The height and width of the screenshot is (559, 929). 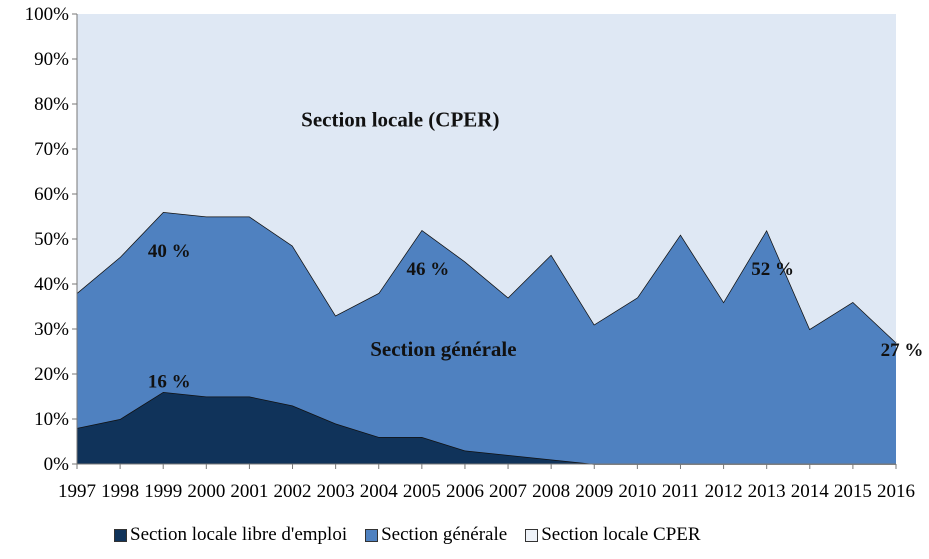 I want to click on legend-item-cper: Section locale CPER, so click(x=613, y=535).